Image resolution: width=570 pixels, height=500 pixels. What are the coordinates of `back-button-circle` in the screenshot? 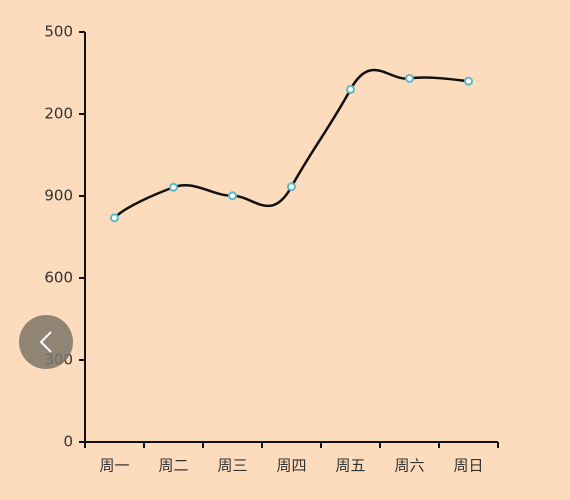 It's located at (46, 342).